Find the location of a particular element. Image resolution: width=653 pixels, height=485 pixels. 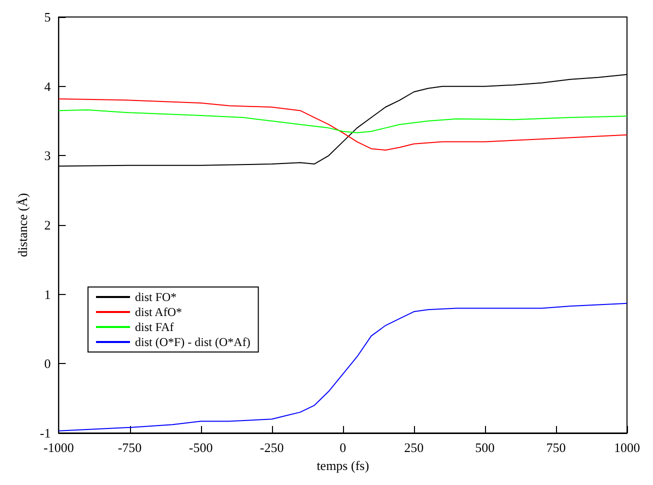

x-tick-label: -500 is located at coordinates (200, 447).